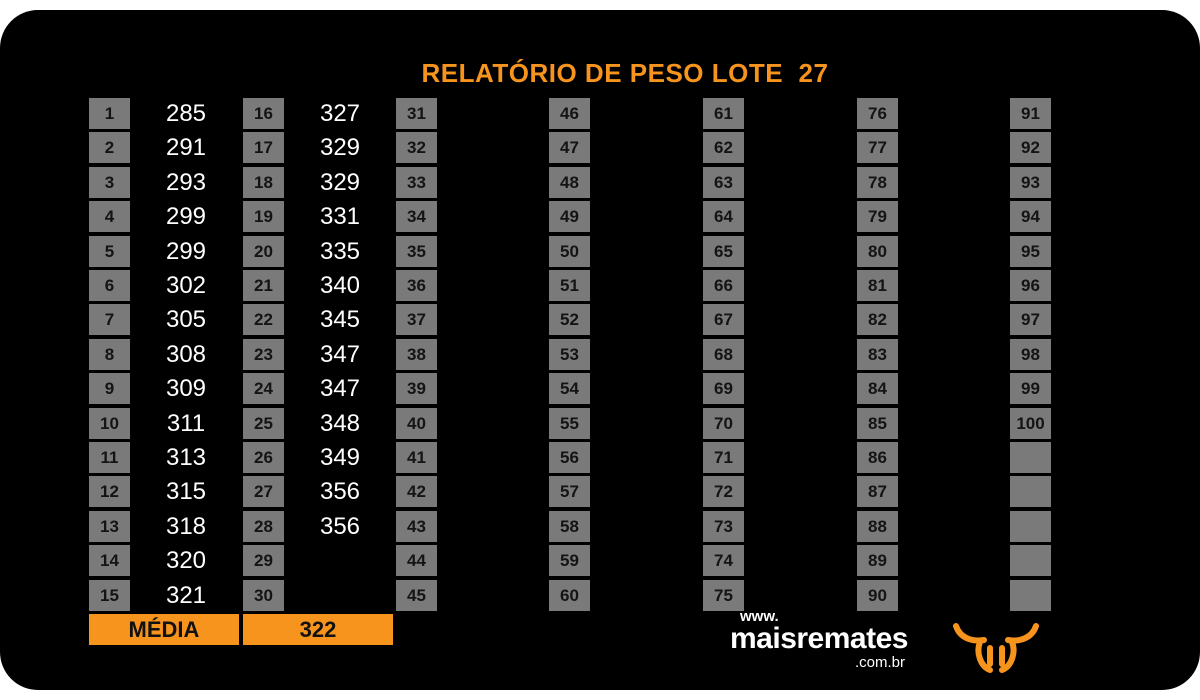 This screenshot has height=700, width=1200. I want to click on lot-number-cell: 64, so click(723, 216).